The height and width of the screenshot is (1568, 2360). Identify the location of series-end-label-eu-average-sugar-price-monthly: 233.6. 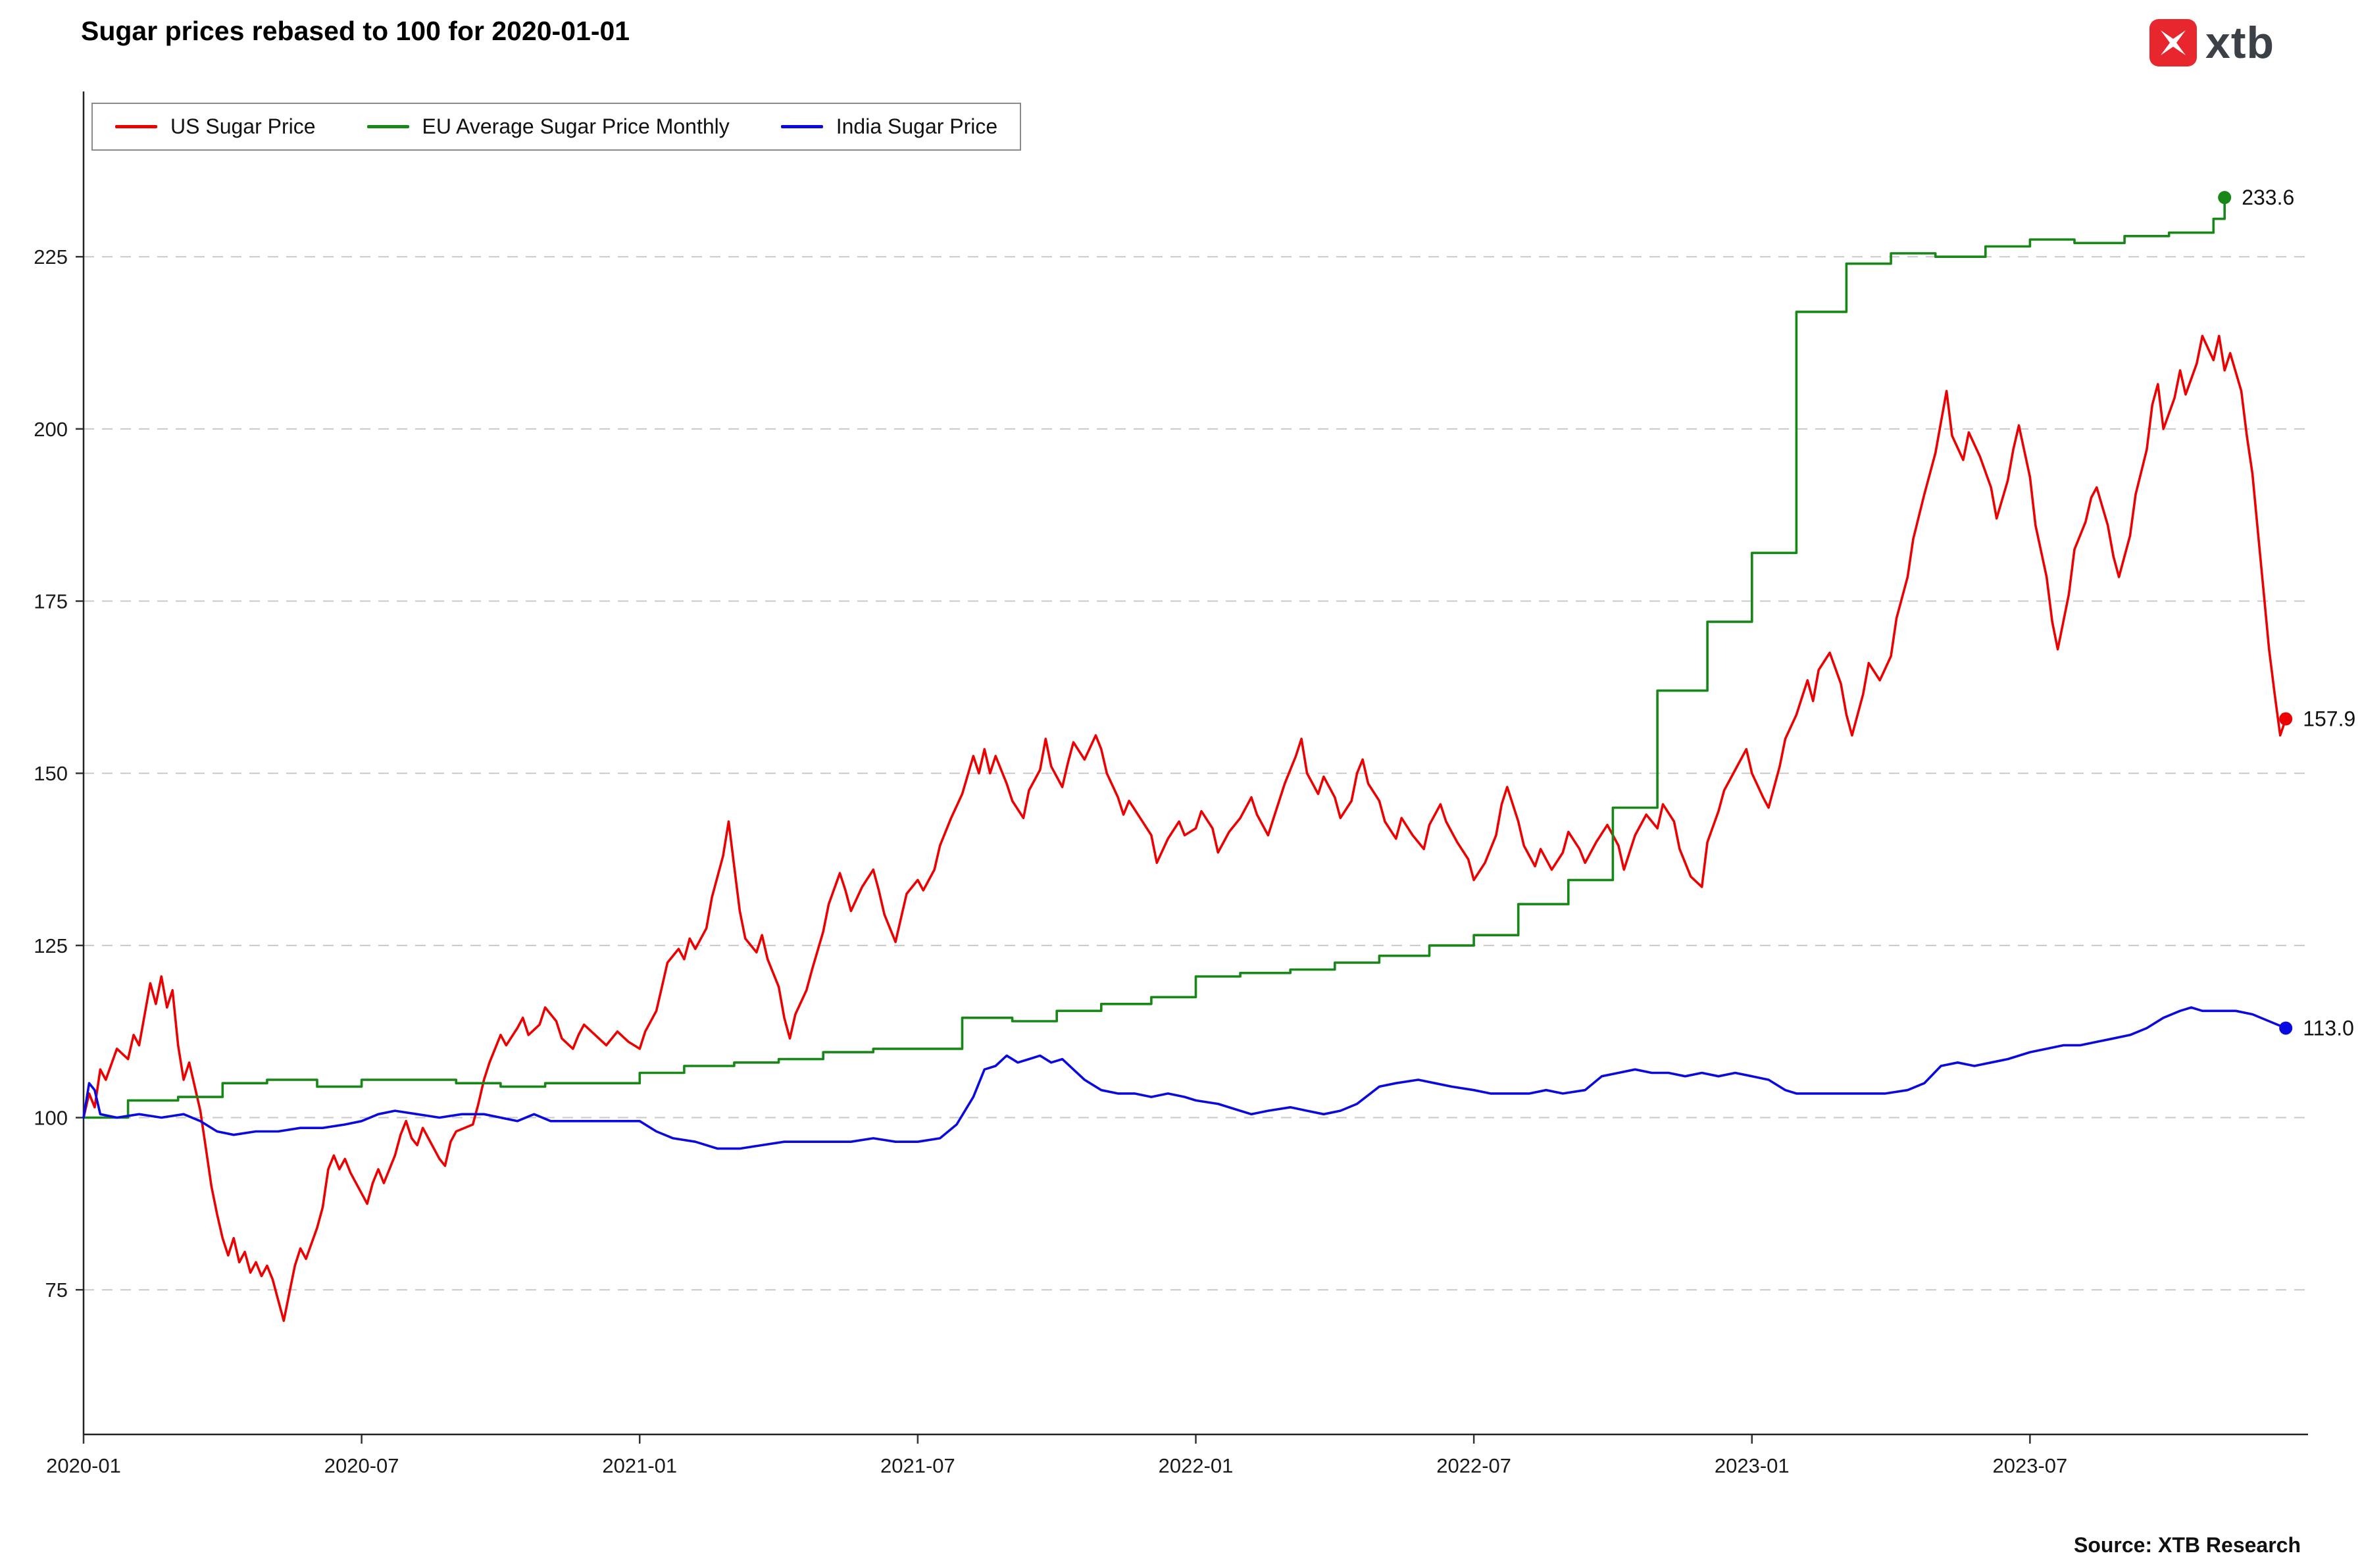
(2268, 197).